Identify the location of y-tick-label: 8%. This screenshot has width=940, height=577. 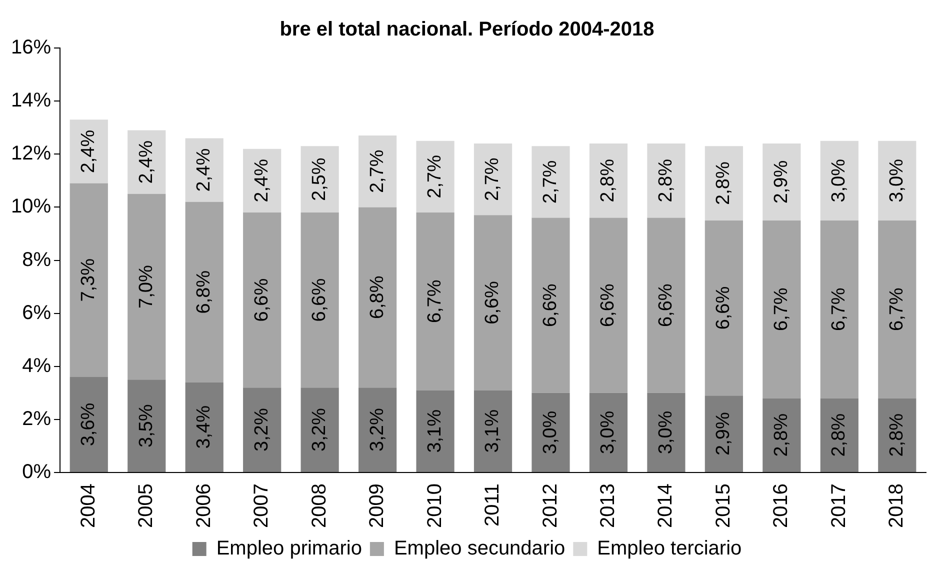
(37, 259).